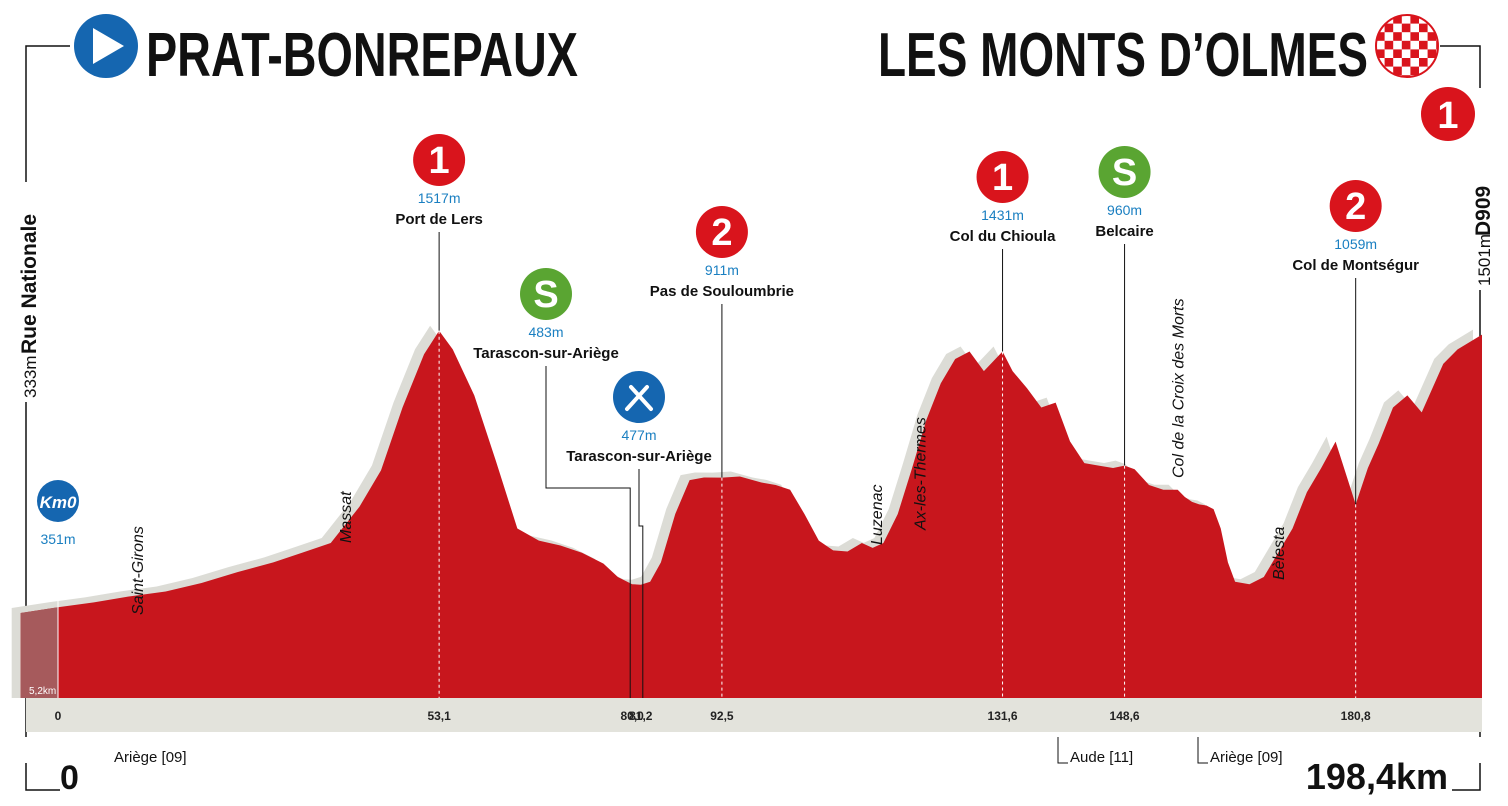  I want to click on tick-layer: 0 53,1 80,081,2 92,5 131,6 148,6 180,8, so click(713, 716).